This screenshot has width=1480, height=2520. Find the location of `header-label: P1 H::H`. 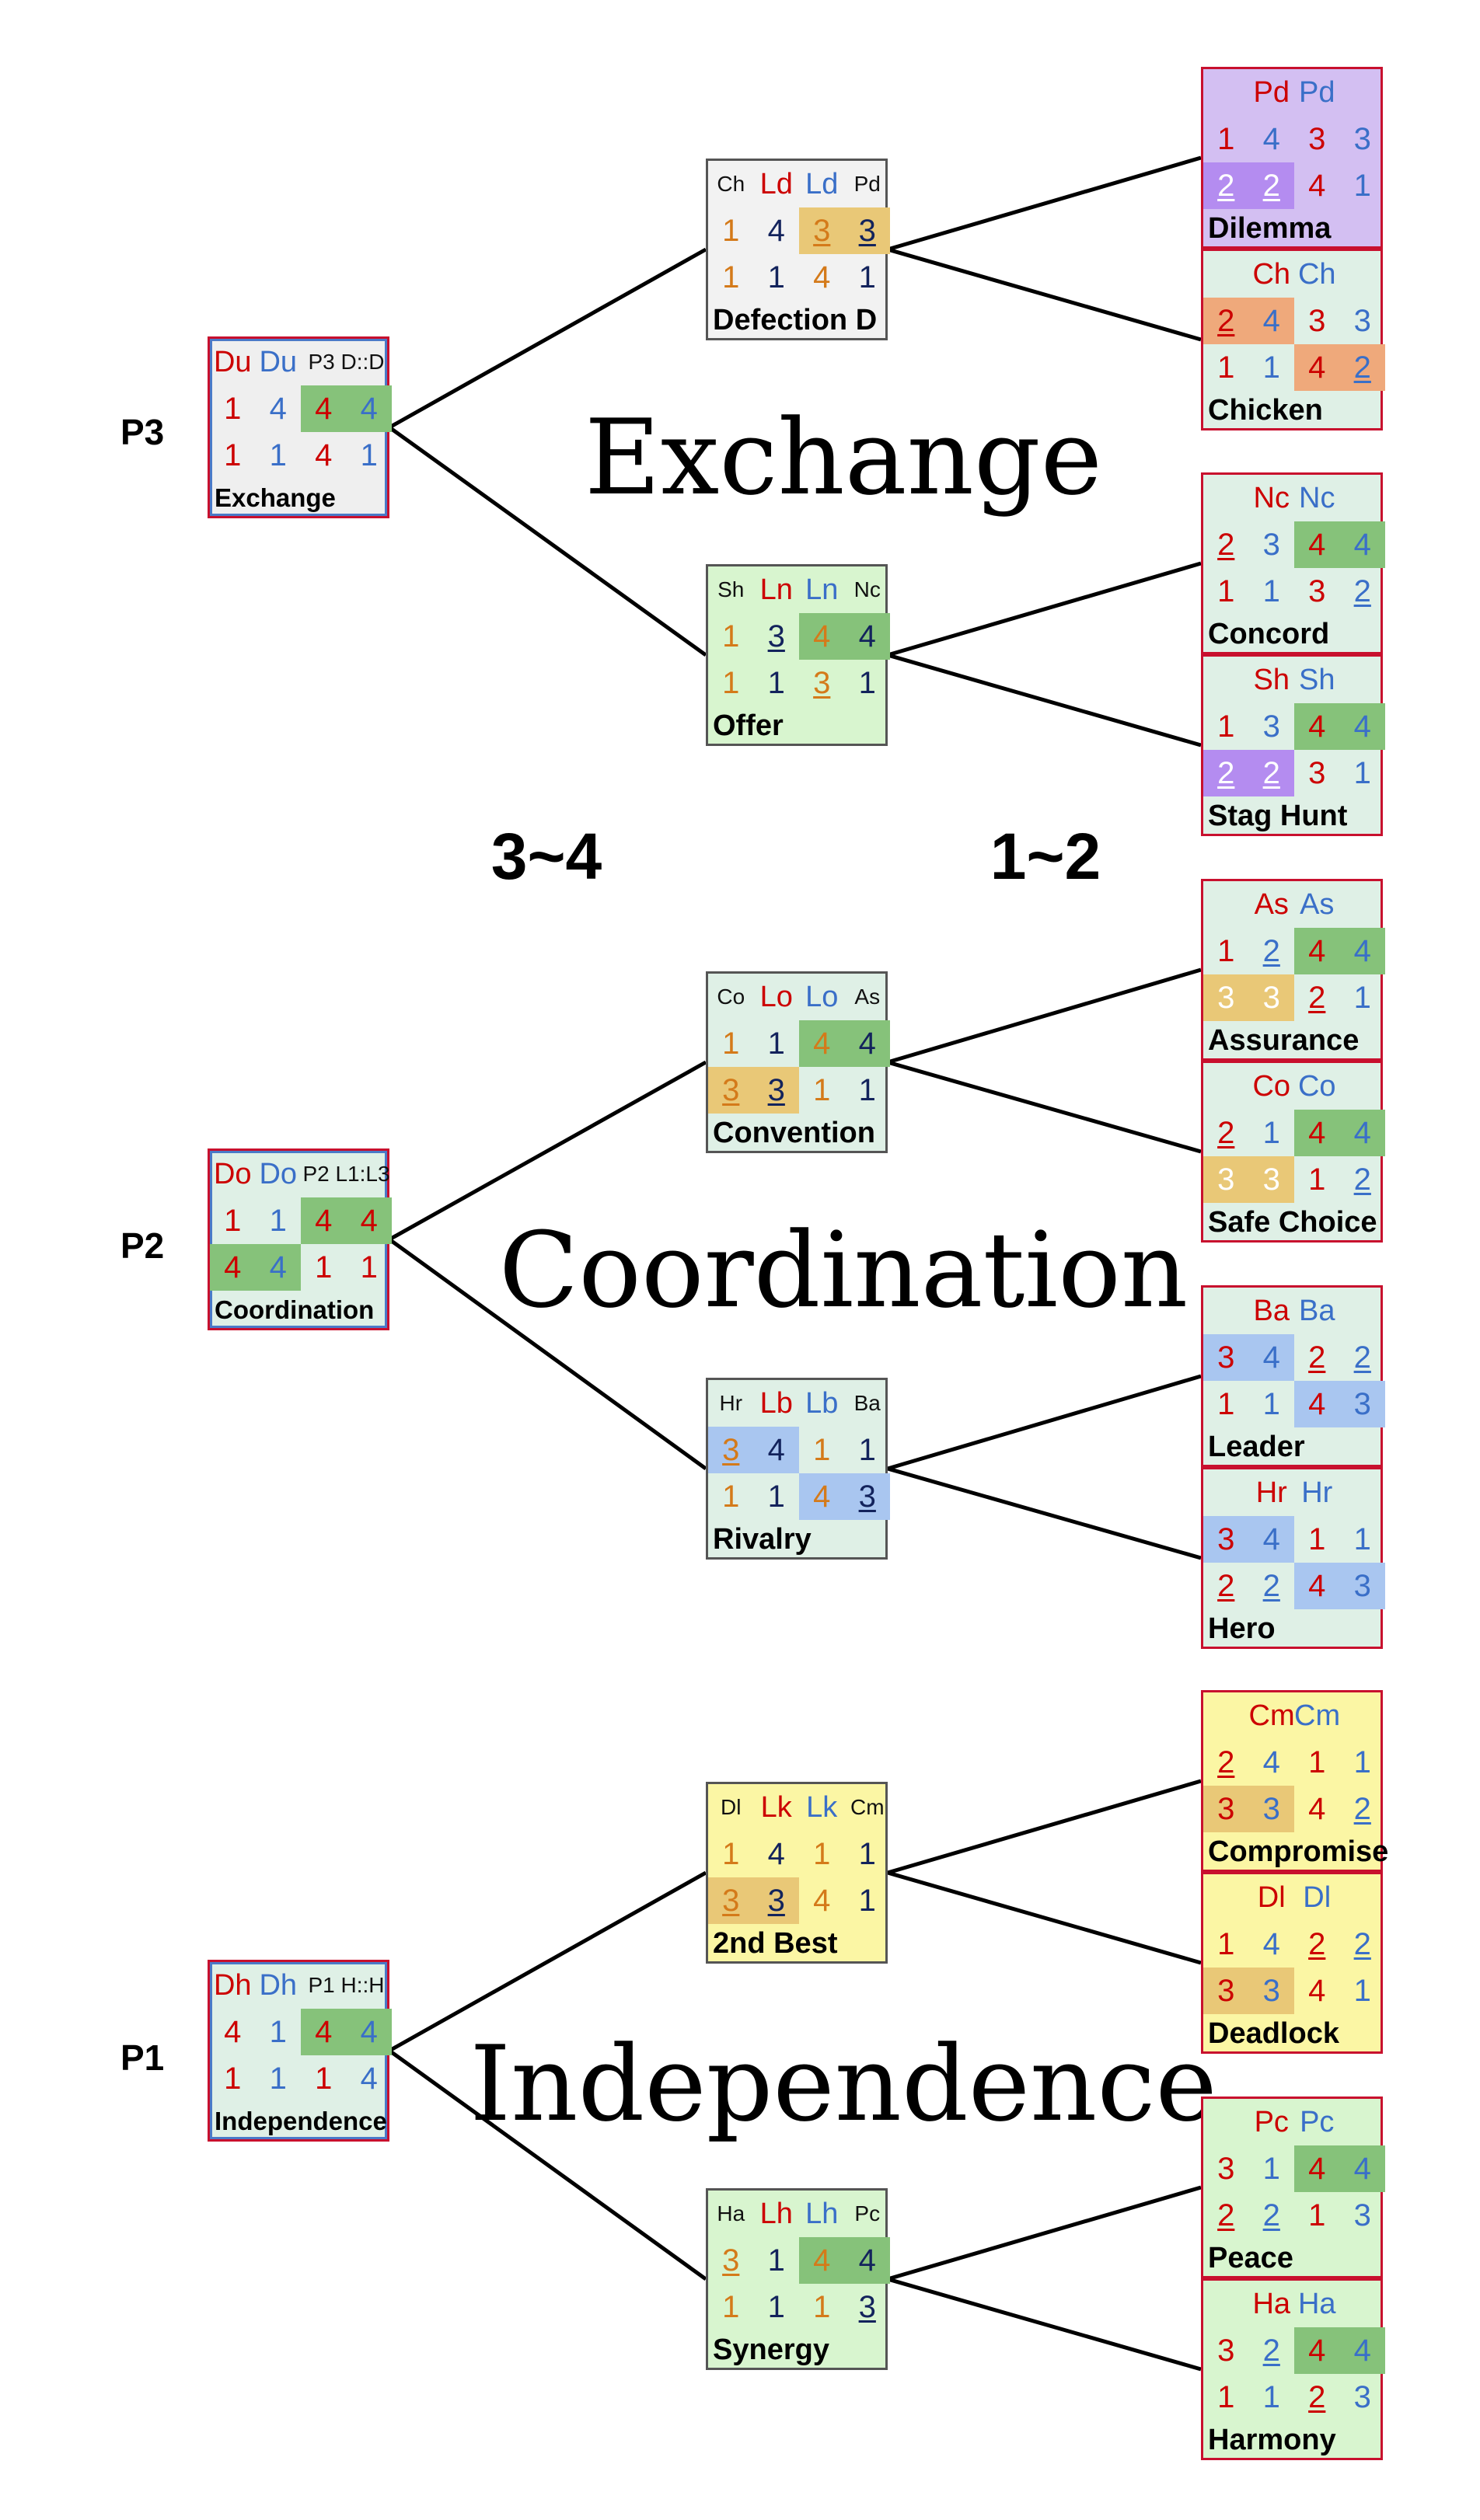

header-label: P1 H::H is located at coordinates (346, 1985).